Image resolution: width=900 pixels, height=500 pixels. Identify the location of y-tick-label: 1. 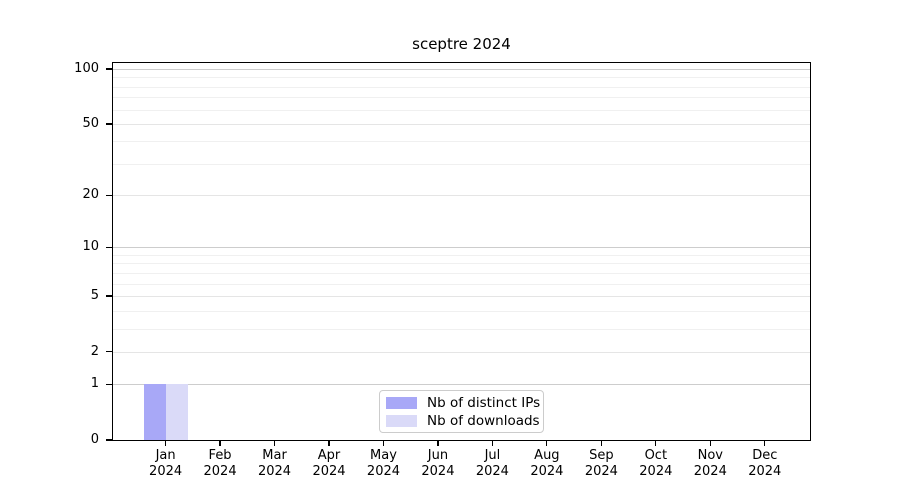
(94, 384).